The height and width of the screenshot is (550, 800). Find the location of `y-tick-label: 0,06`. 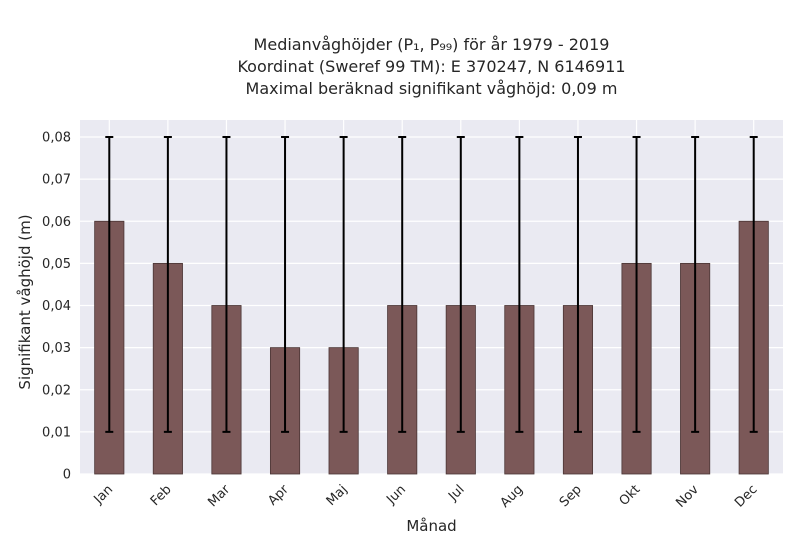

y-tick-label: 0,06 is located at coordinates (56, 222).